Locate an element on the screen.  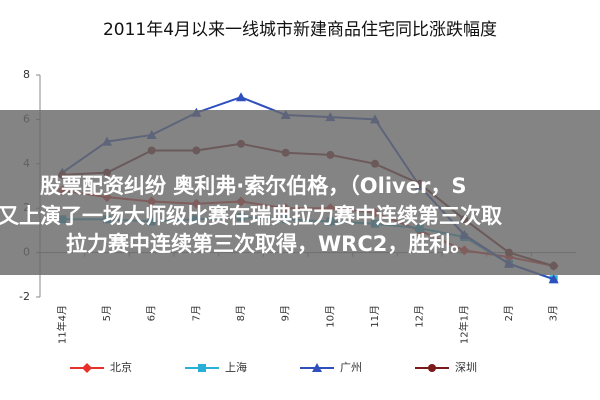
legend-label: 深圳 is located at coordinates (466, 367).